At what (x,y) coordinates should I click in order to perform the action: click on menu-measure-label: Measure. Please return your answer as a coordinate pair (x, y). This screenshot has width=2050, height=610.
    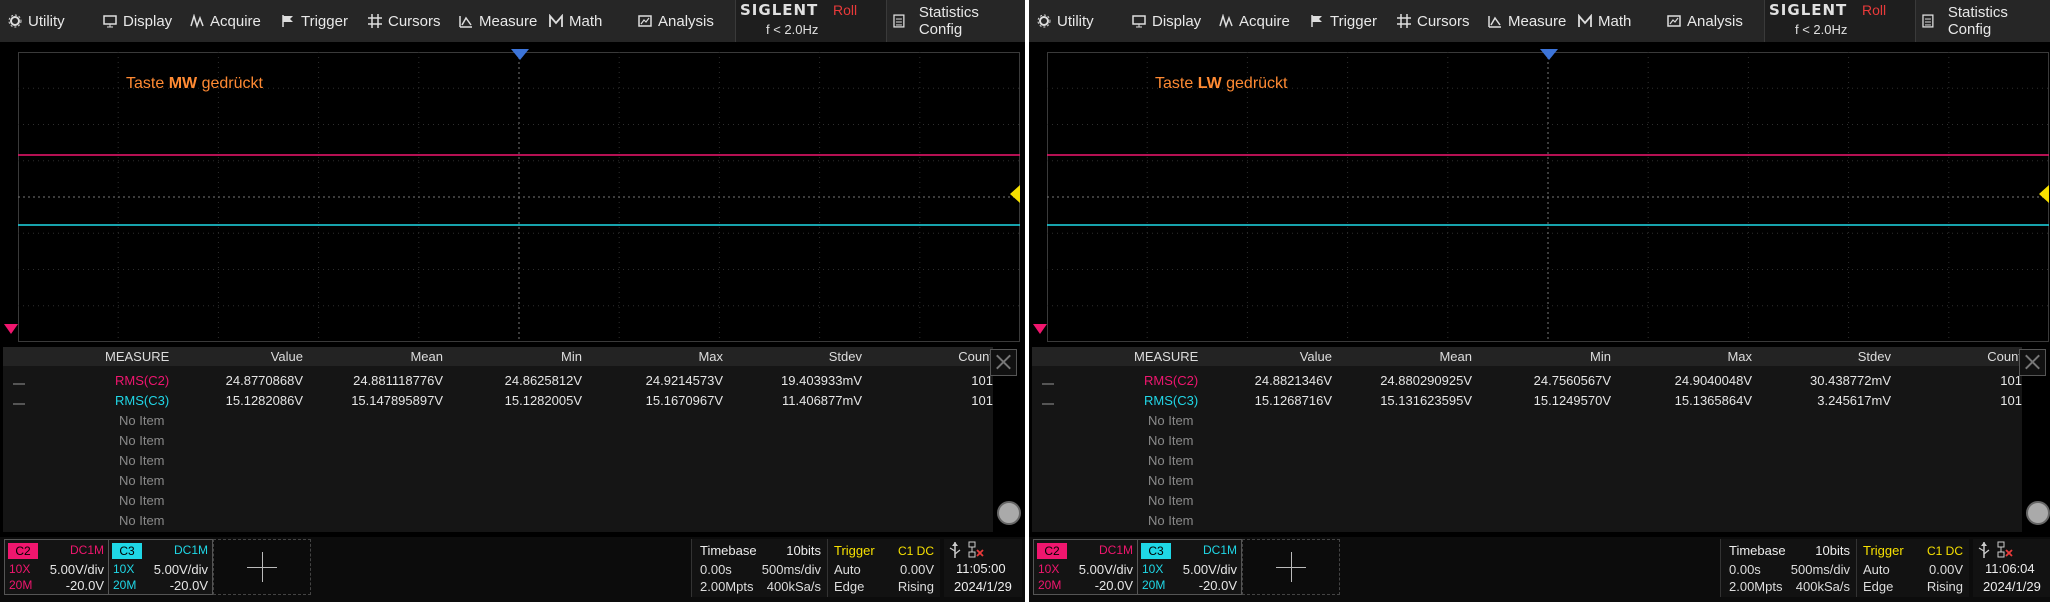
    Looking at the image, I should click on (508, 21).